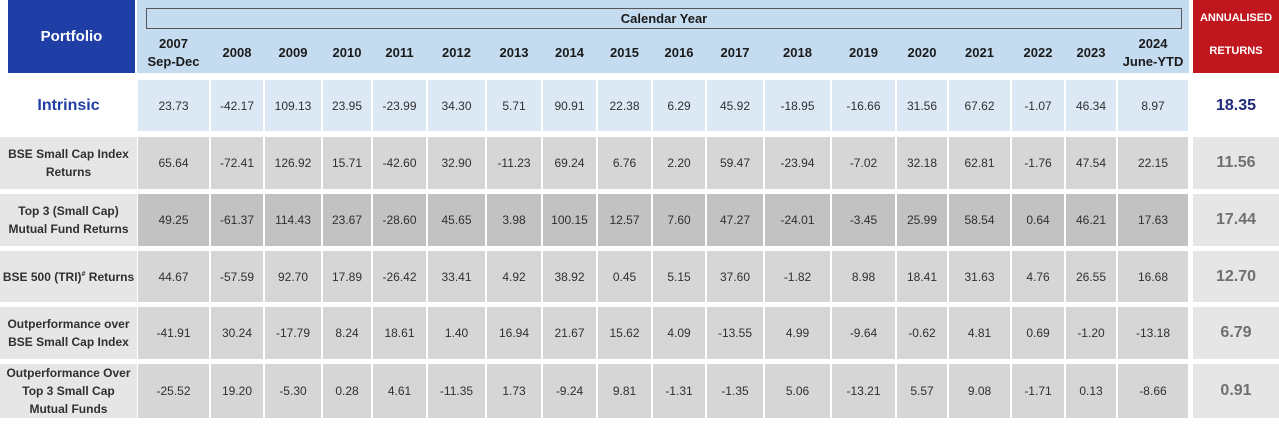 The width and height of the screenshot is (1279, 425). I want to click on return-cell: 23.67, so click(347, 220).